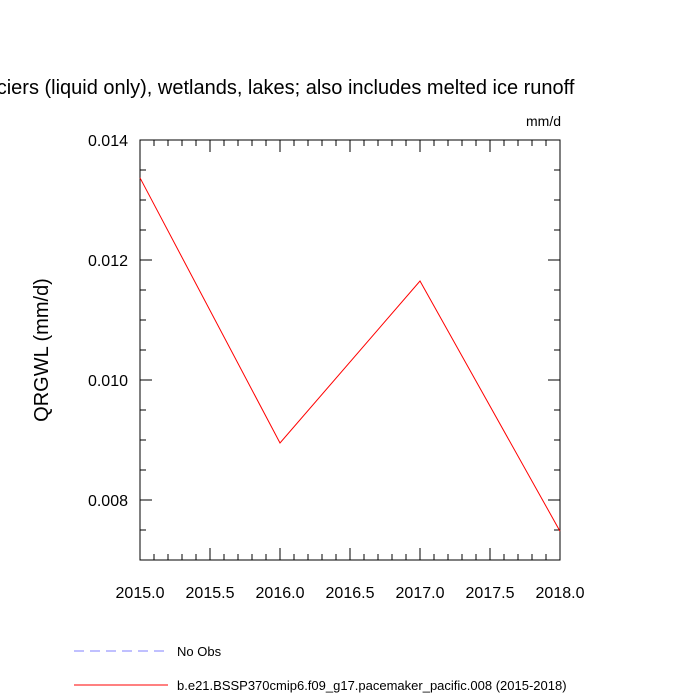 Image resolution: width=700 pixels, height=700 pixels. Describe the element at coordinates (108, 141) in the screenshot. I see `y-tick-label: 0.014` at that location.